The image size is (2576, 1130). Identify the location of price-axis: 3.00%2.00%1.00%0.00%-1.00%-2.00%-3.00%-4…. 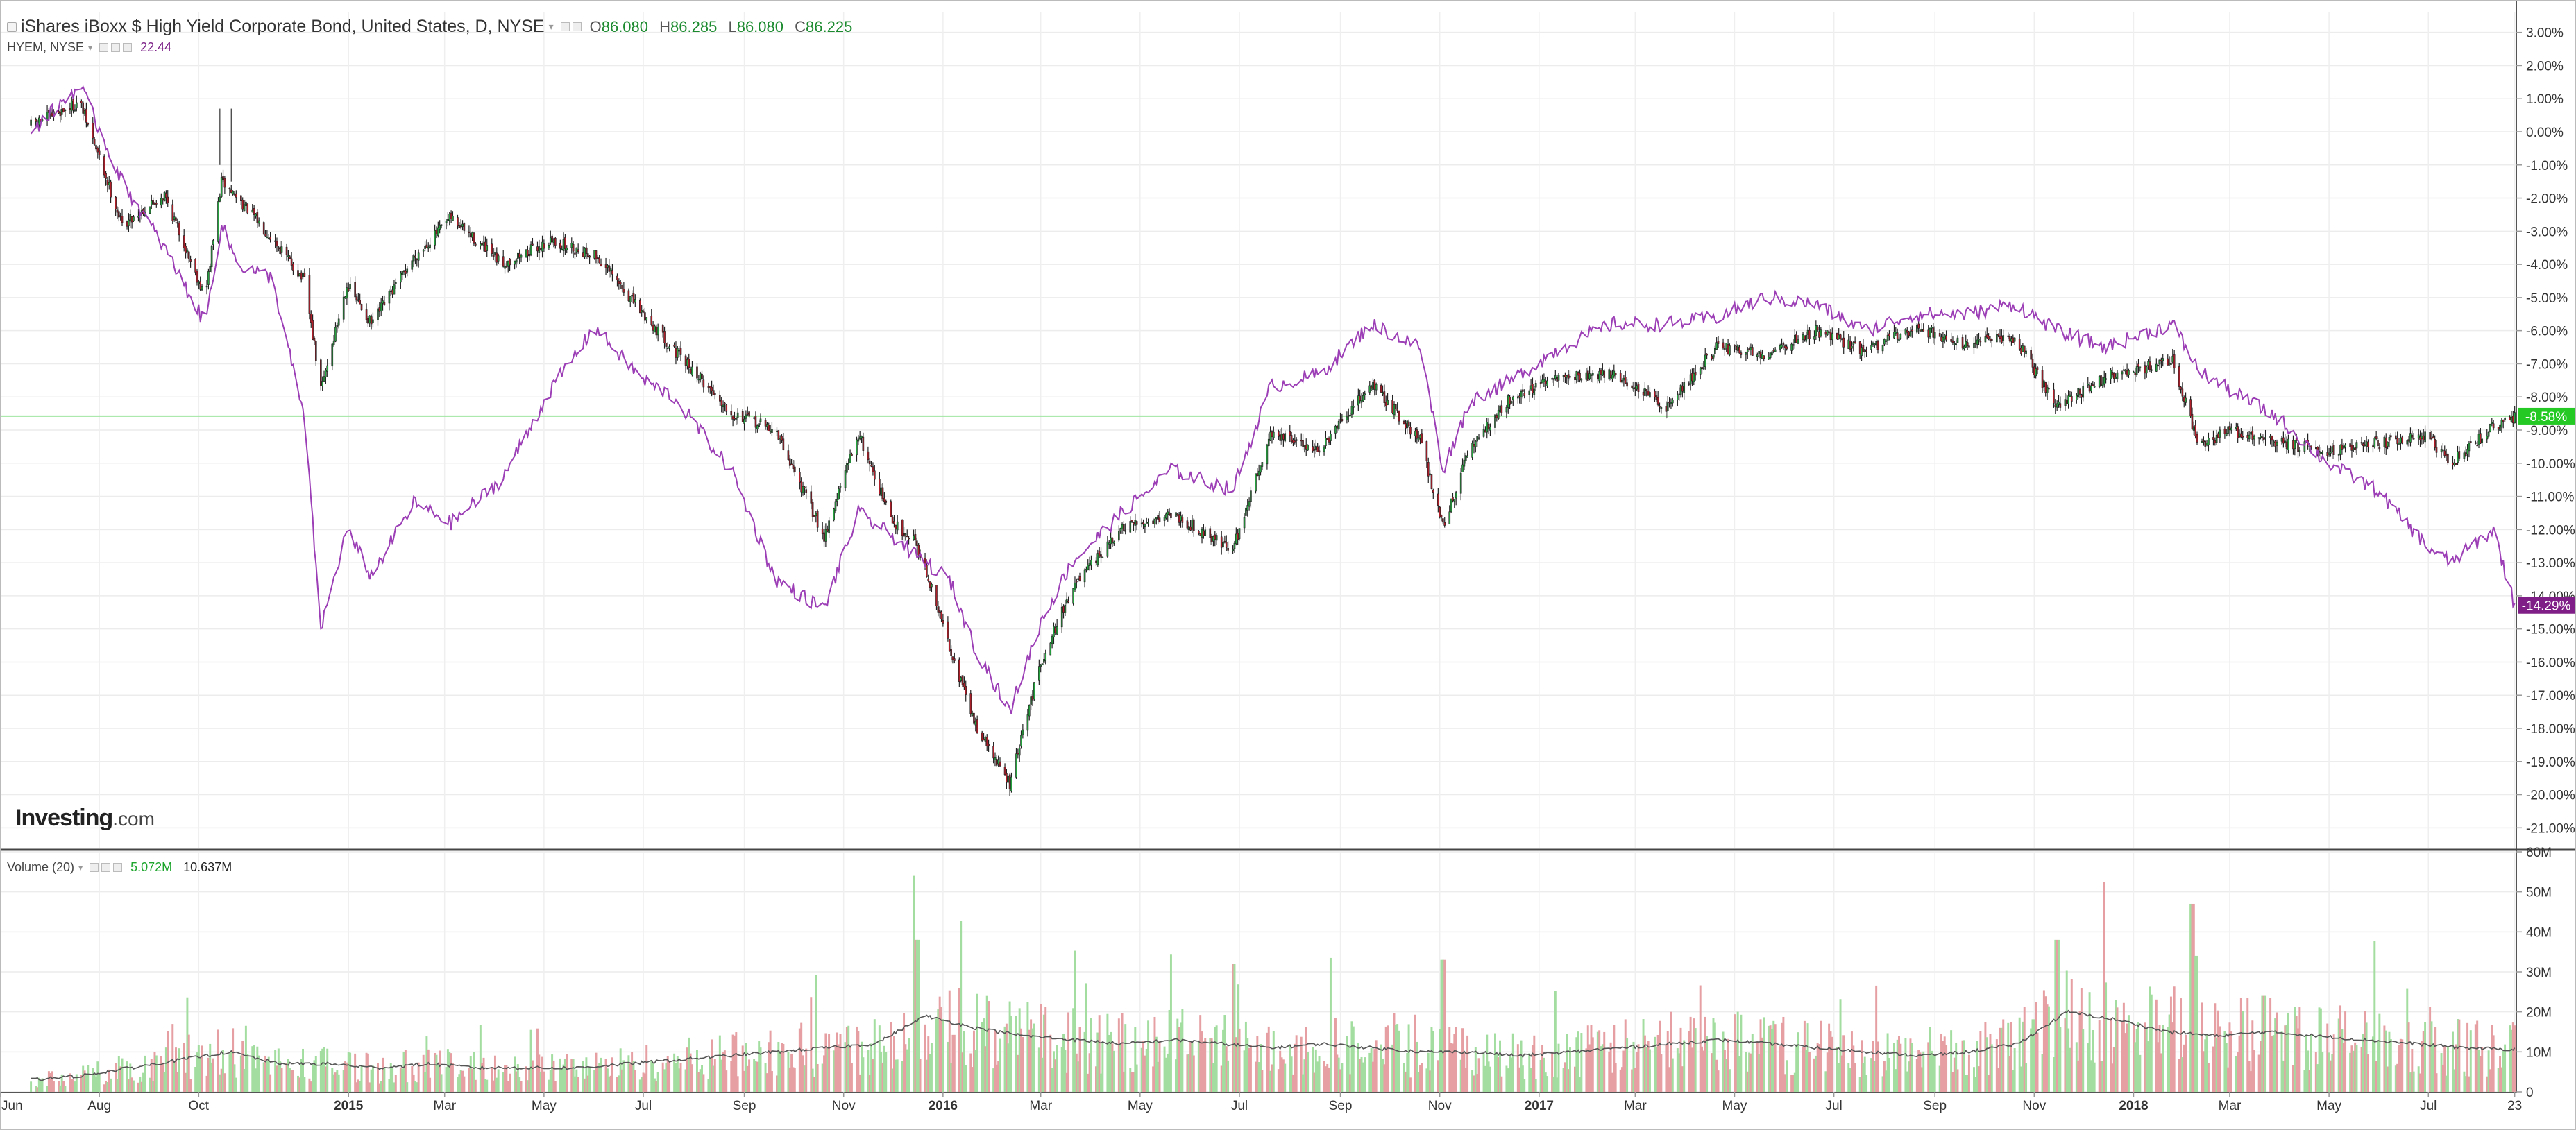
(2545, 432).